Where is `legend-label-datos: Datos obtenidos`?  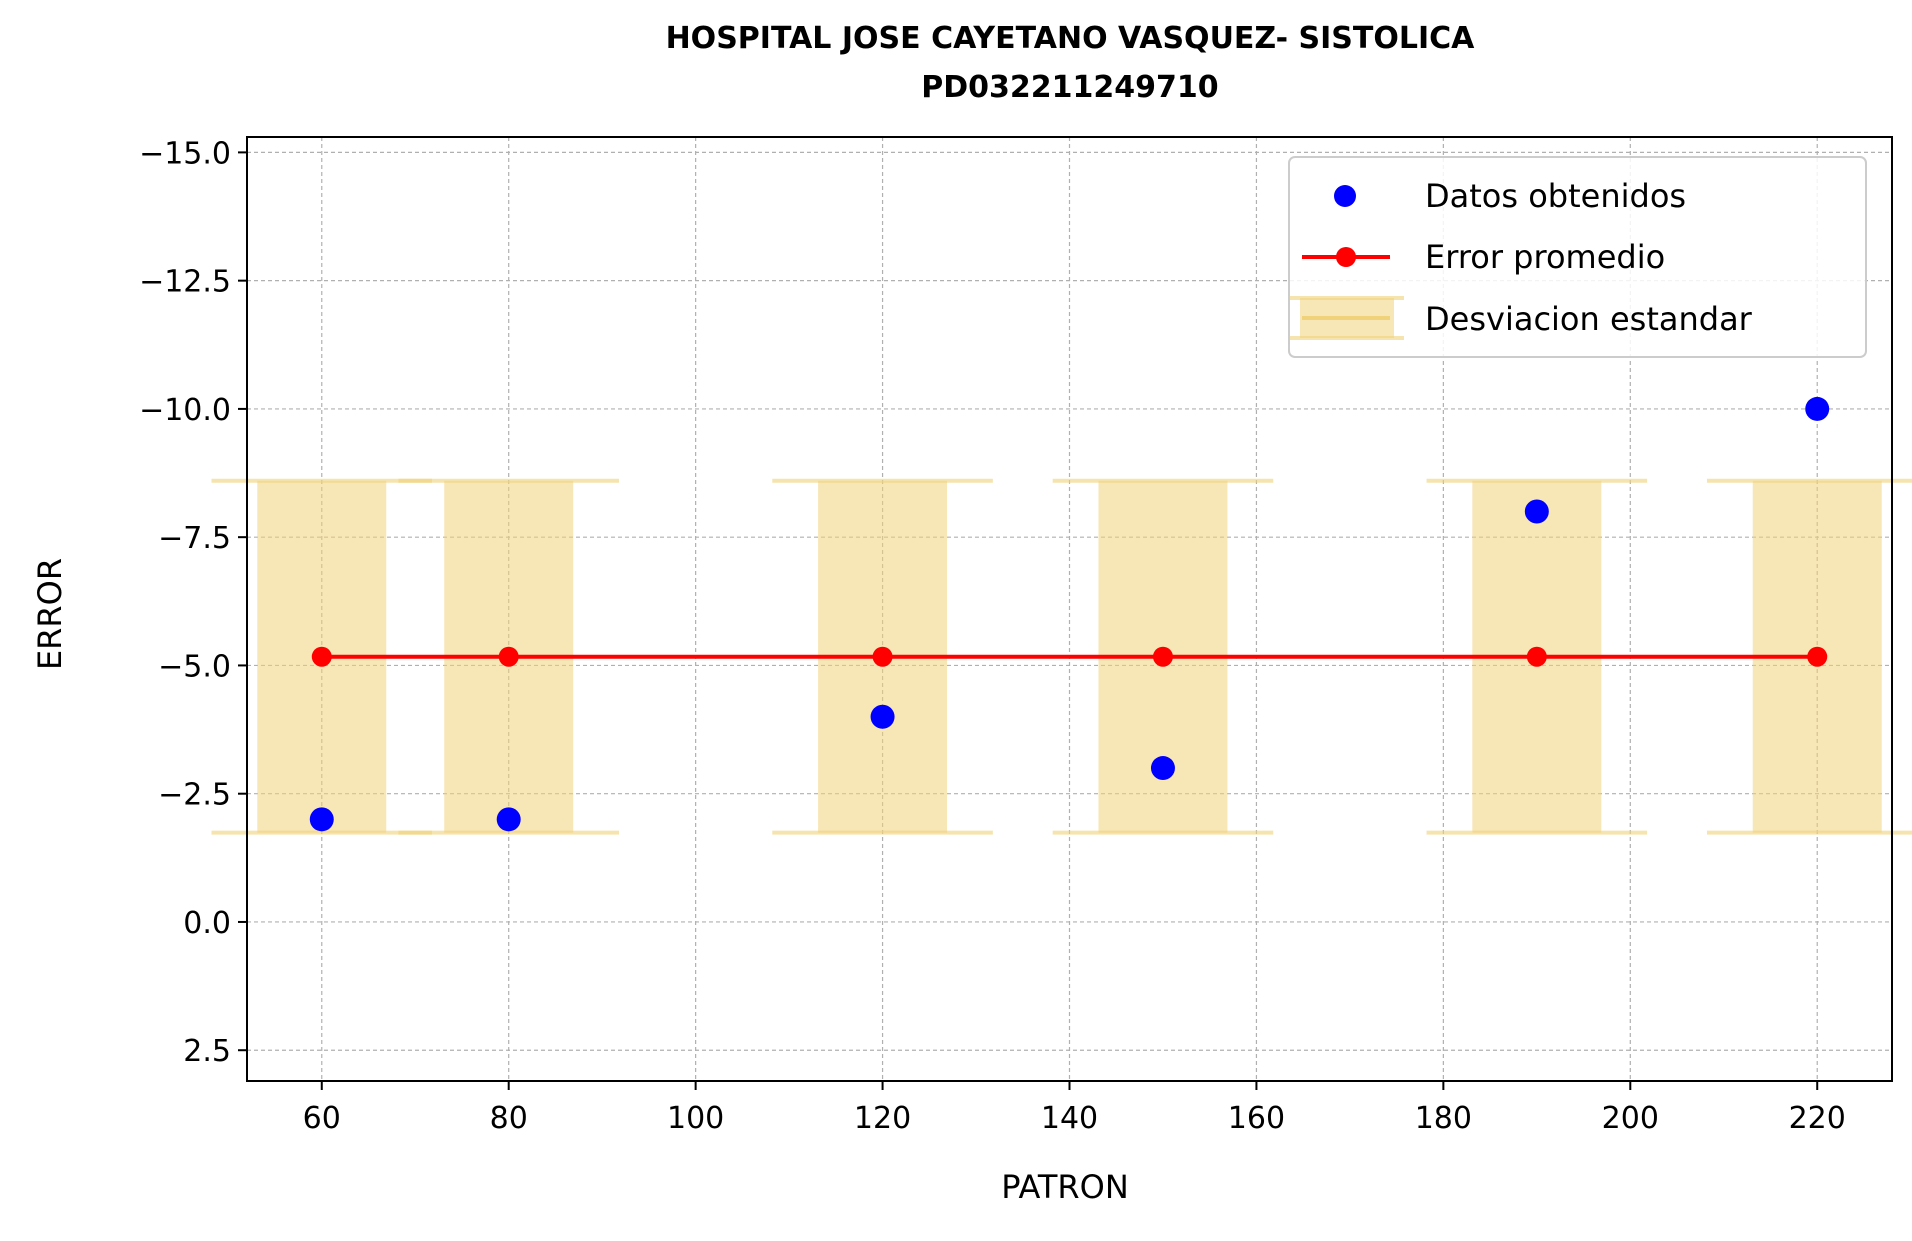
legend-label-datos: Datos obtenidos is located at coordinates (1555, 196).